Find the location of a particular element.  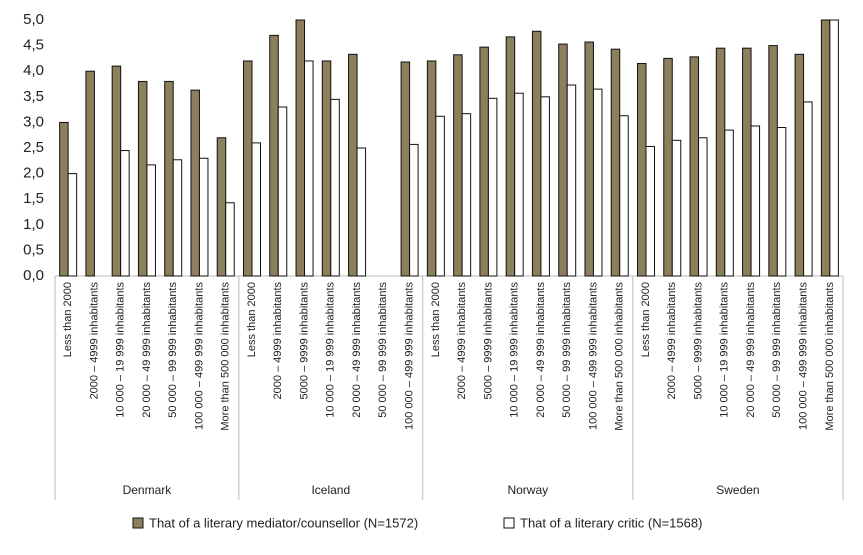

y-tick-label: 0,0 is located at coordinates (33, 275).